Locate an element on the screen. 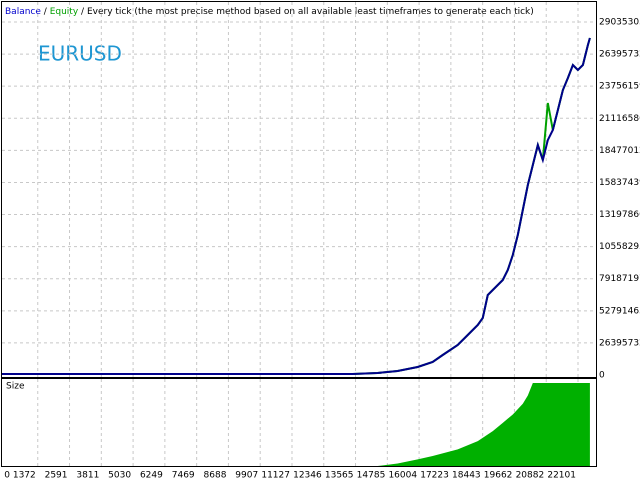  x-tick-label: 7469 is located at coordinates (183, 475).